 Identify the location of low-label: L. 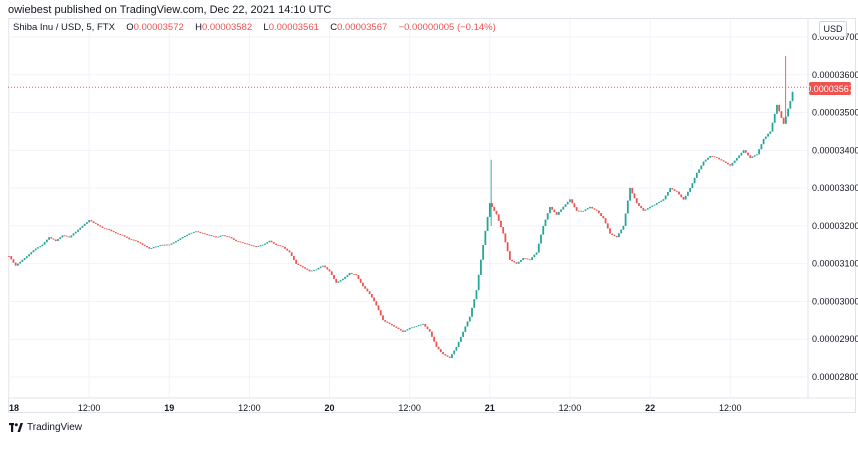
(266, 27).